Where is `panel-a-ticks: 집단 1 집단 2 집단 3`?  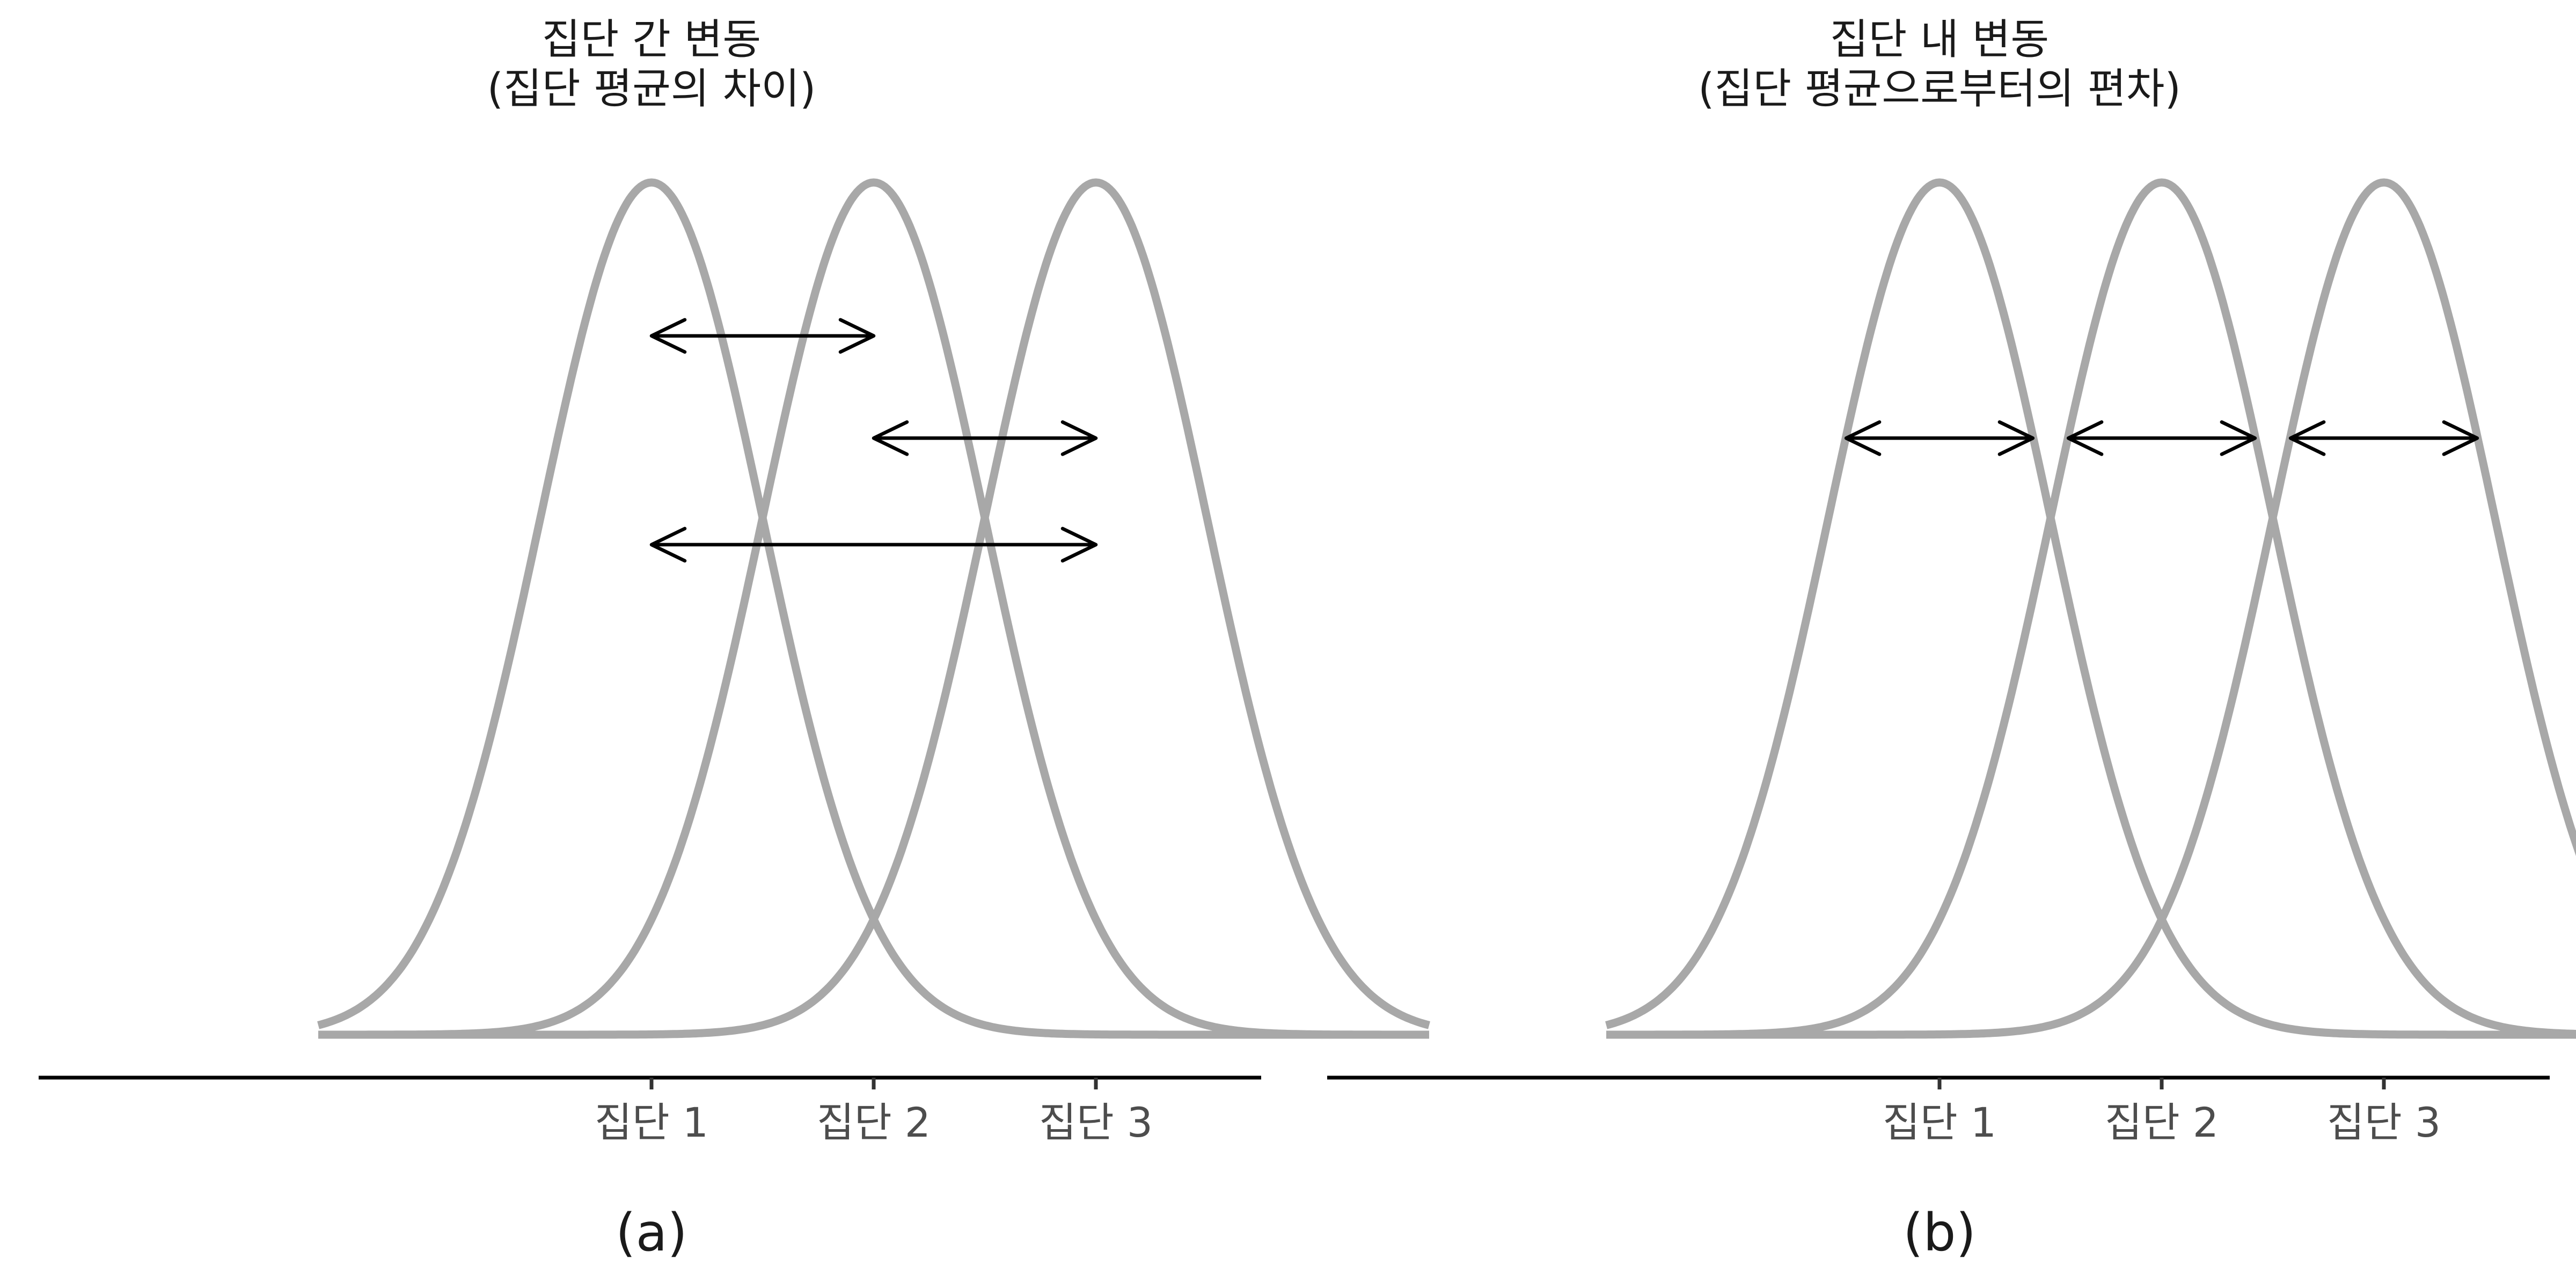 panel-a-ticks: 집단 1 집단 2 집단 3 is located at coordinates (874, 1112).